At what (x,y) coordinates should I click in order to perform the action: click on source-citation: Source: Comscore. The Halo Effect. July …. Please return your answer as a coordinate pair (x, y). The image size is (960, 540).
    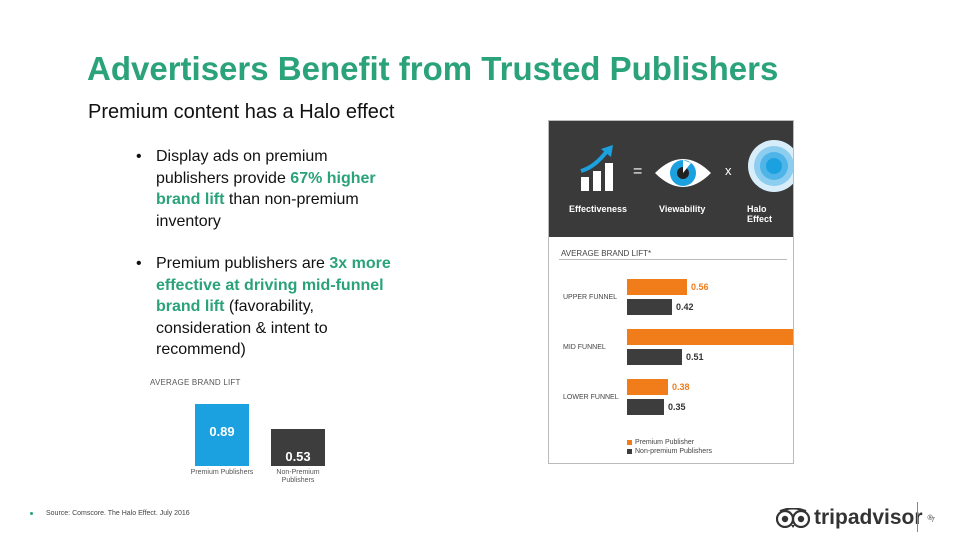
    Looking at the image, I should click on (118, 513).